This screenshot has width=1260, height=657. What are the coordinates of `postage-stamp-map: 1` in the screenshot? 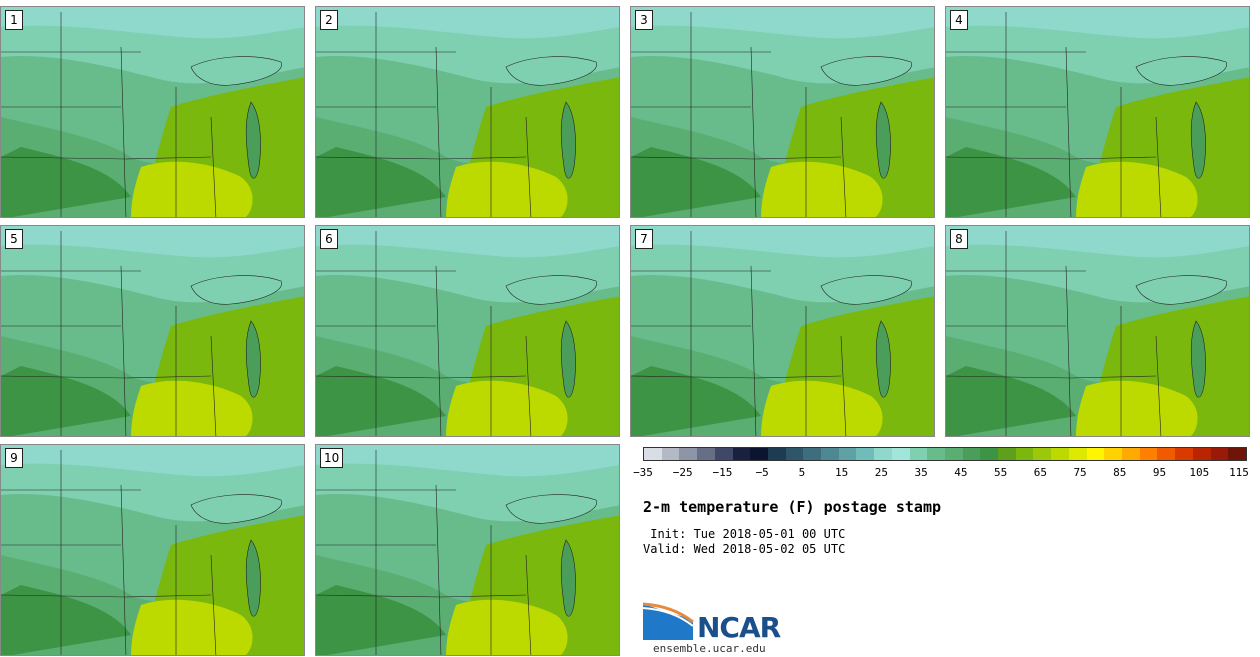 It's located at (152, 112).